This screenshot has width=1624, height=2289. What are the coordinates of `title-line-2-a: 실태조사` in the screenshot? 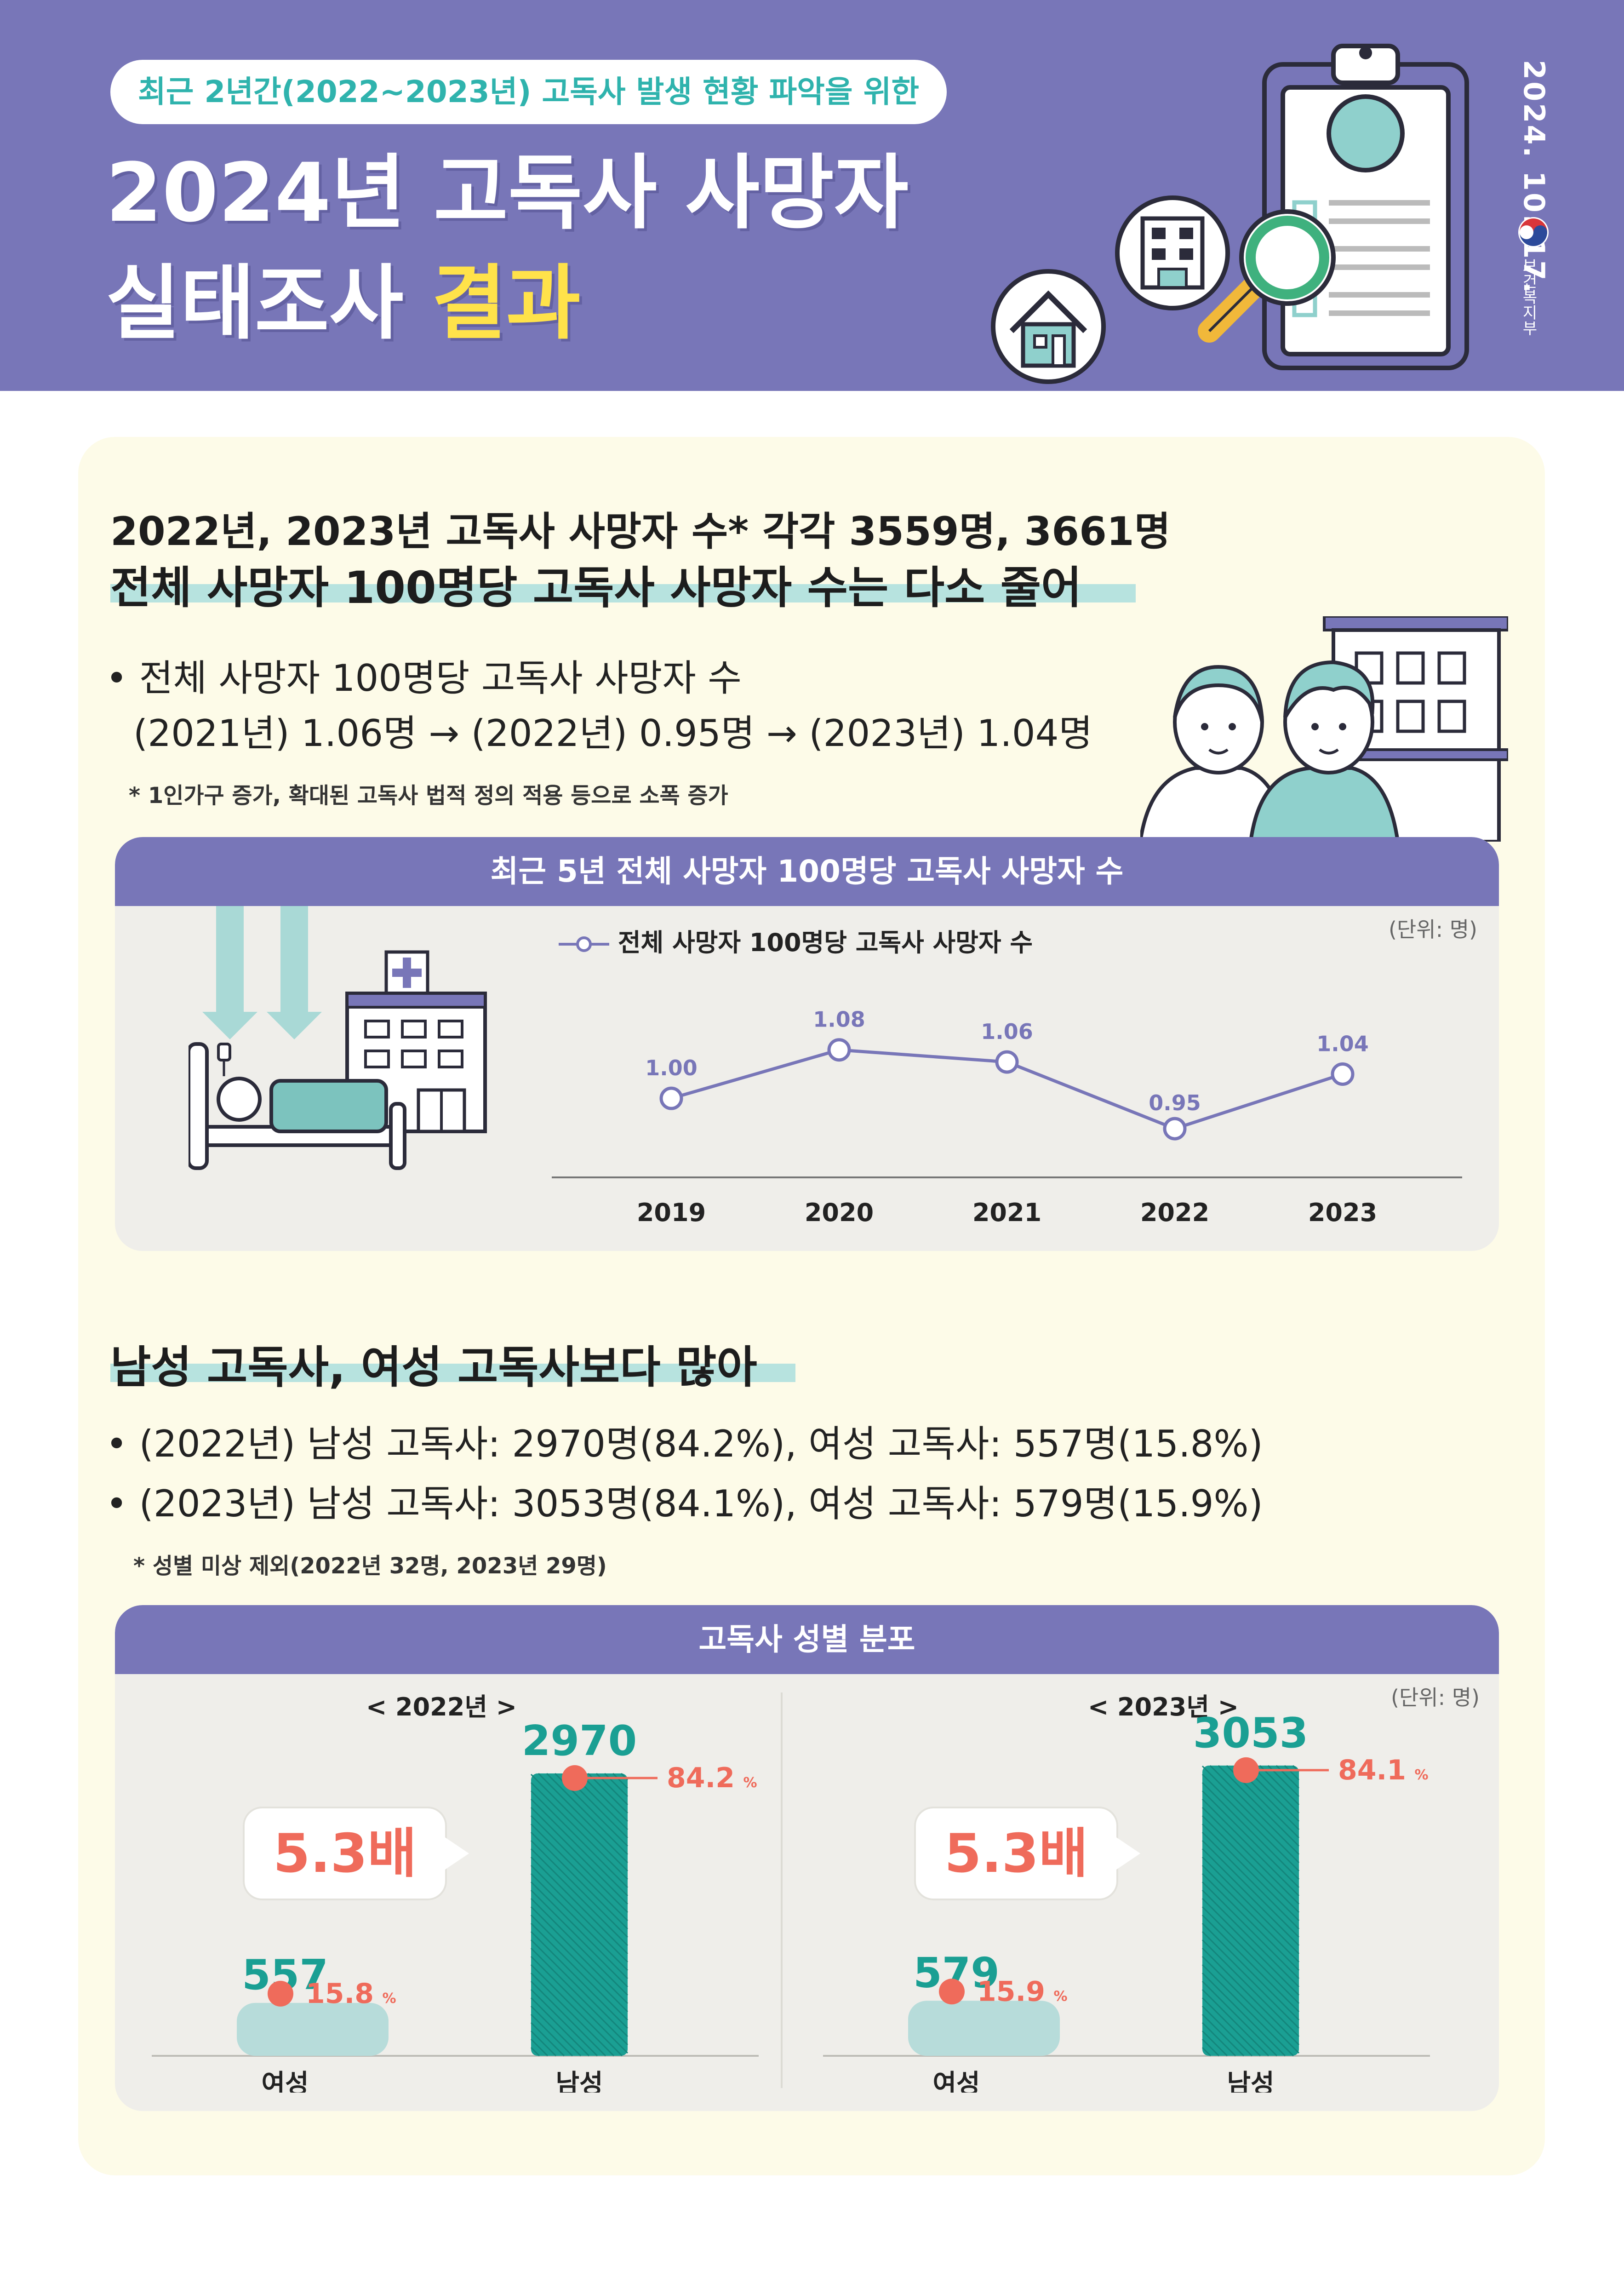 It's located at (269, 303).